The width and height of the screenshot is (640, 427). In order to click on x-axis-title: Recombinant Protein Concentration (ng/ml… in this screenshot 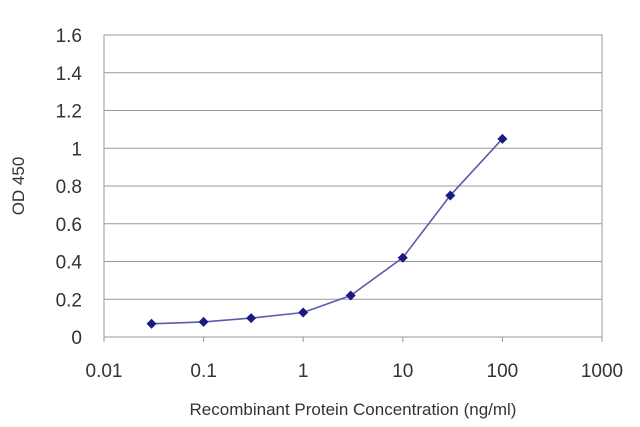, I will do `click(353, 409)`.